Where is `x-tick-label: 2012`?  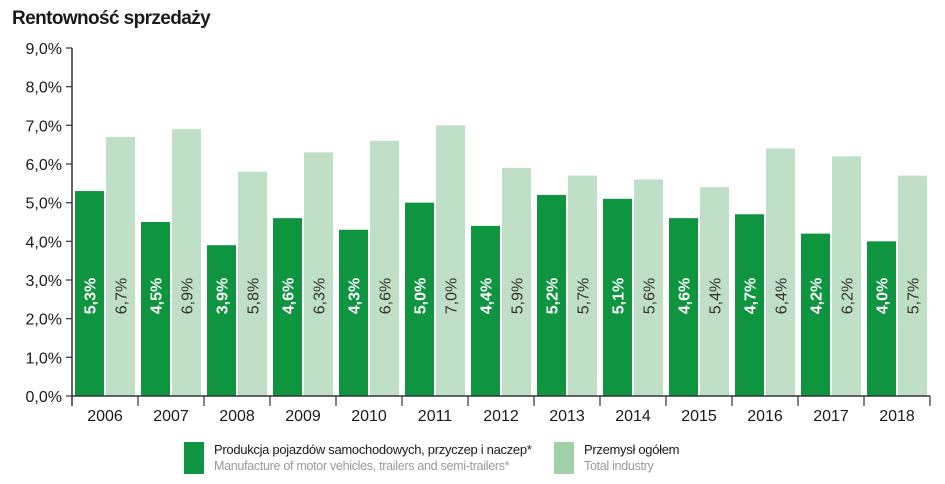 x-tick-label: 2012 is located at coordinates (501, 416).